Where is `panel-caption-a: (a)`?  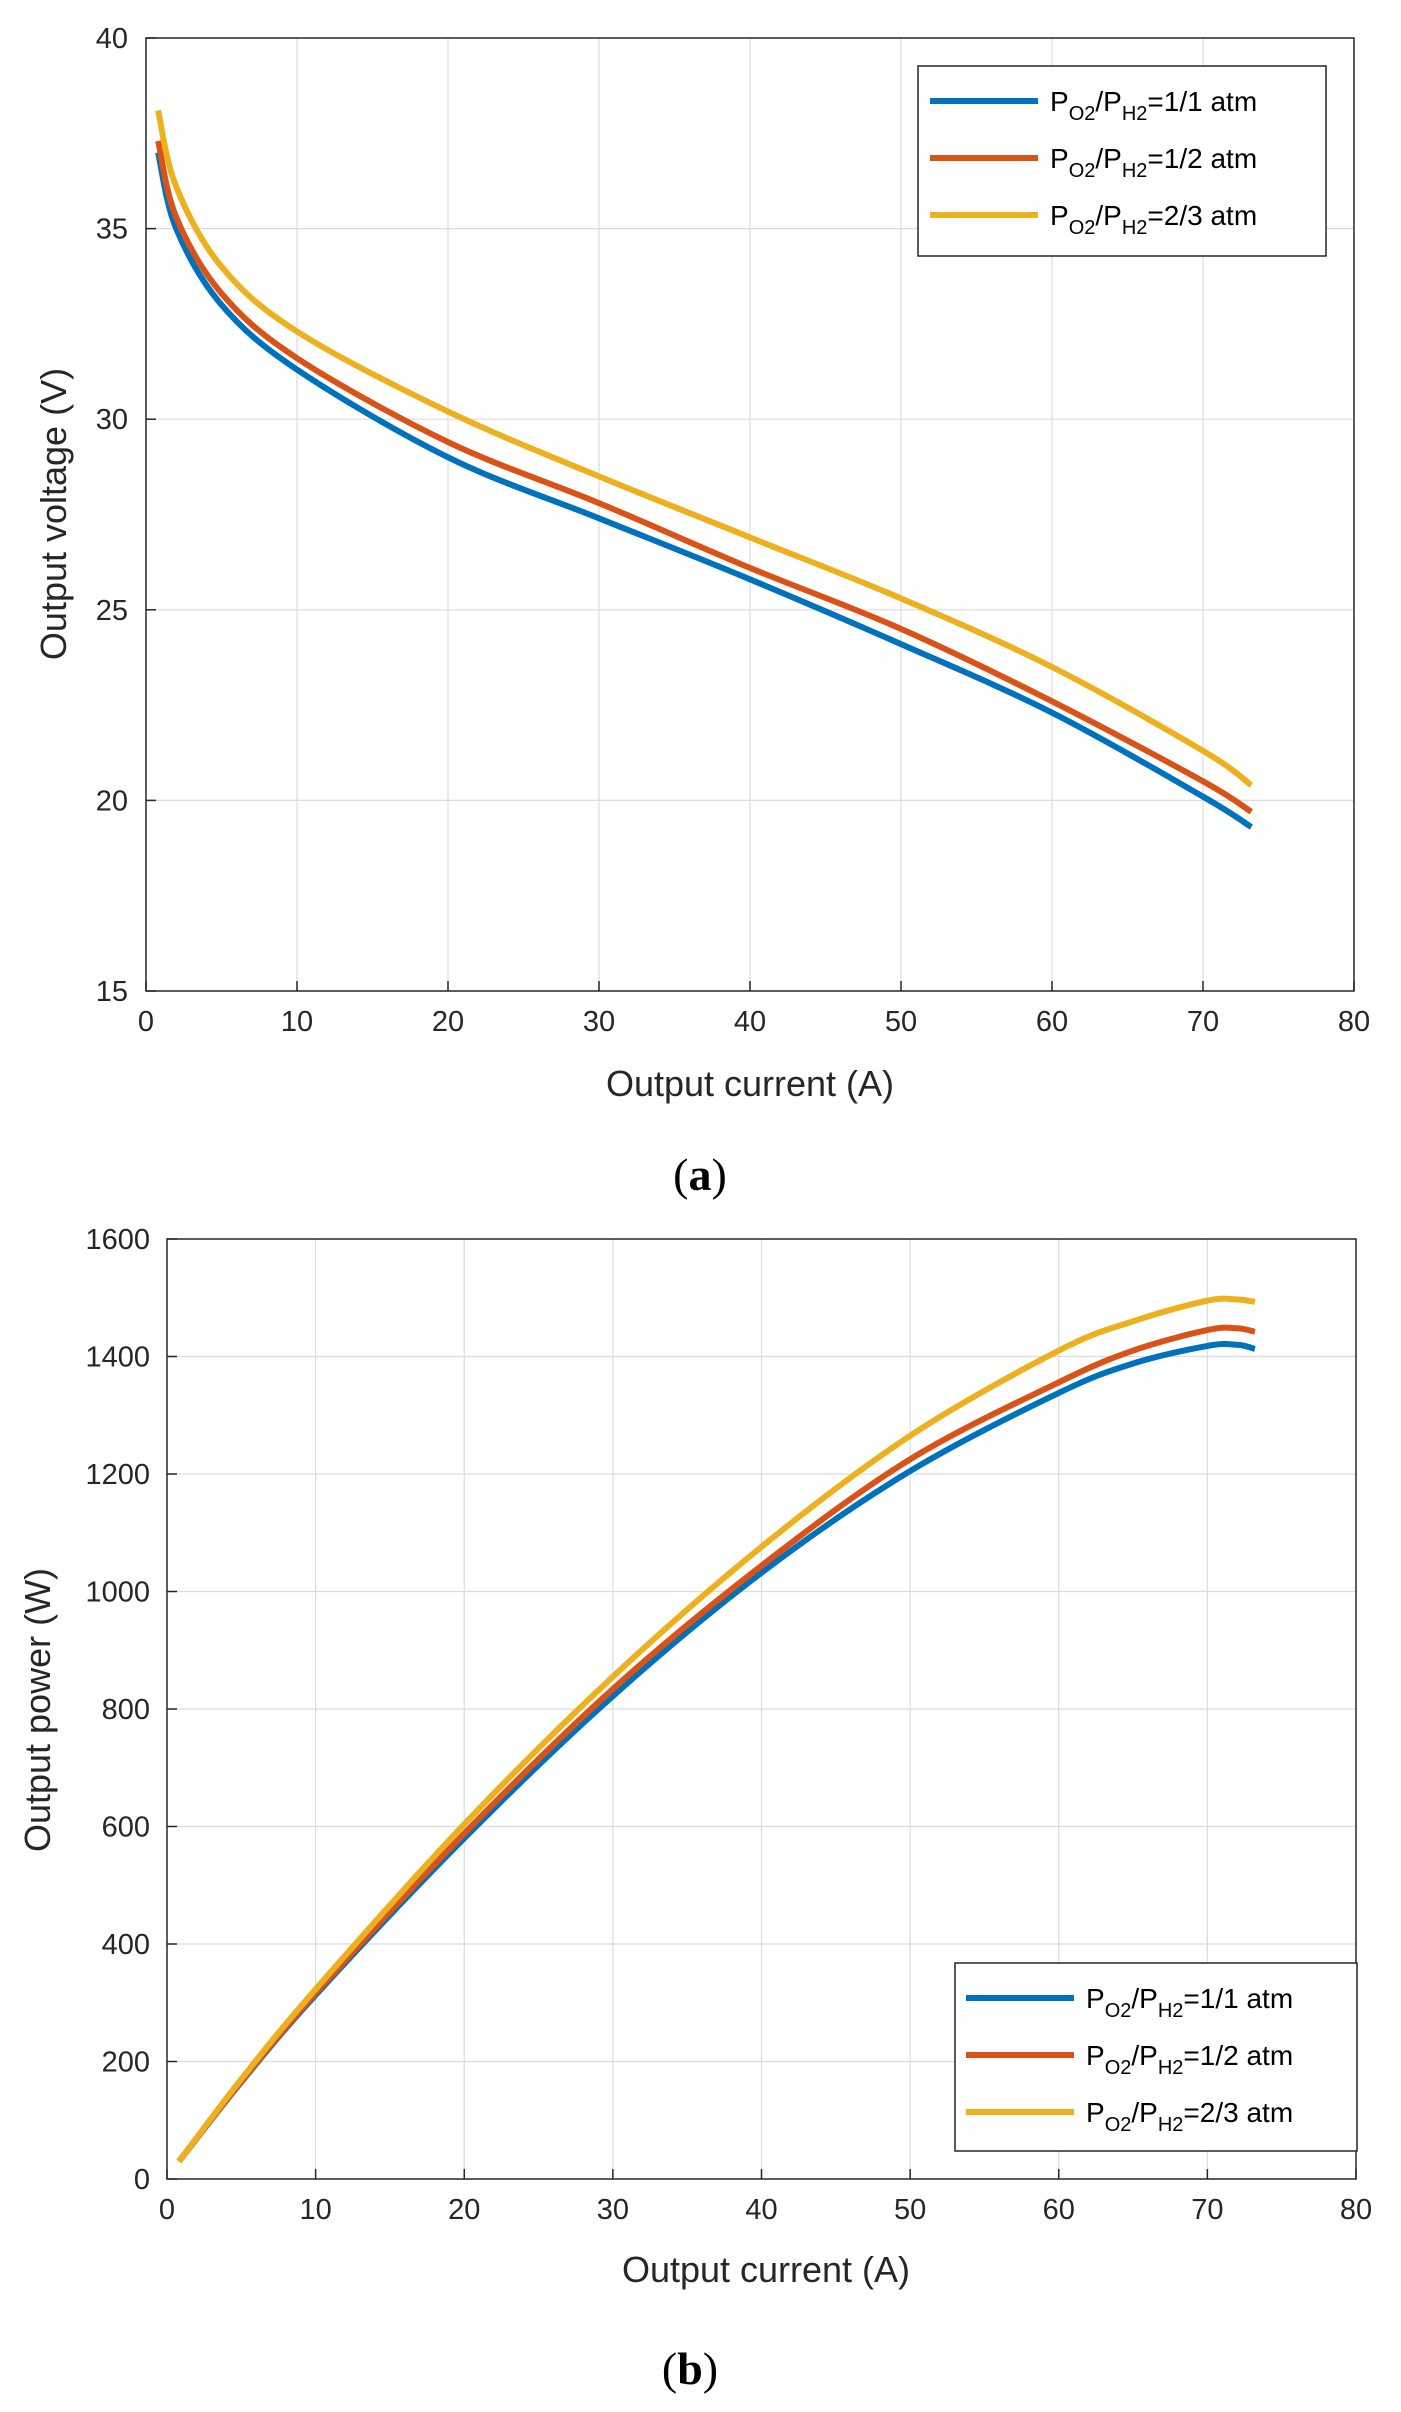
panel-caption-a: (a) is located at coordinates (700, 1174).